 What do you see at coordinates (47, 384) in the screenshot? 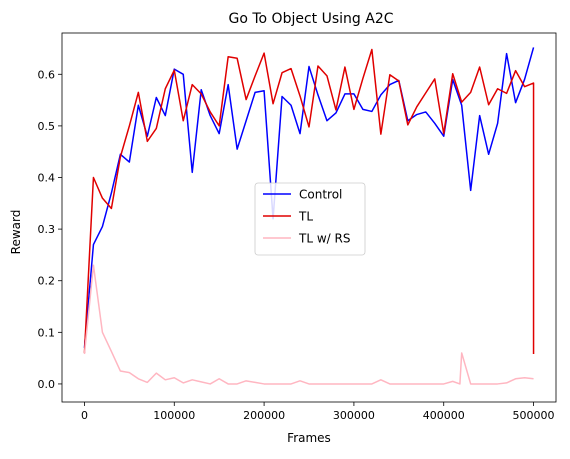
I see `y-tick-label: 0.0` at bounding box center [47, 384].